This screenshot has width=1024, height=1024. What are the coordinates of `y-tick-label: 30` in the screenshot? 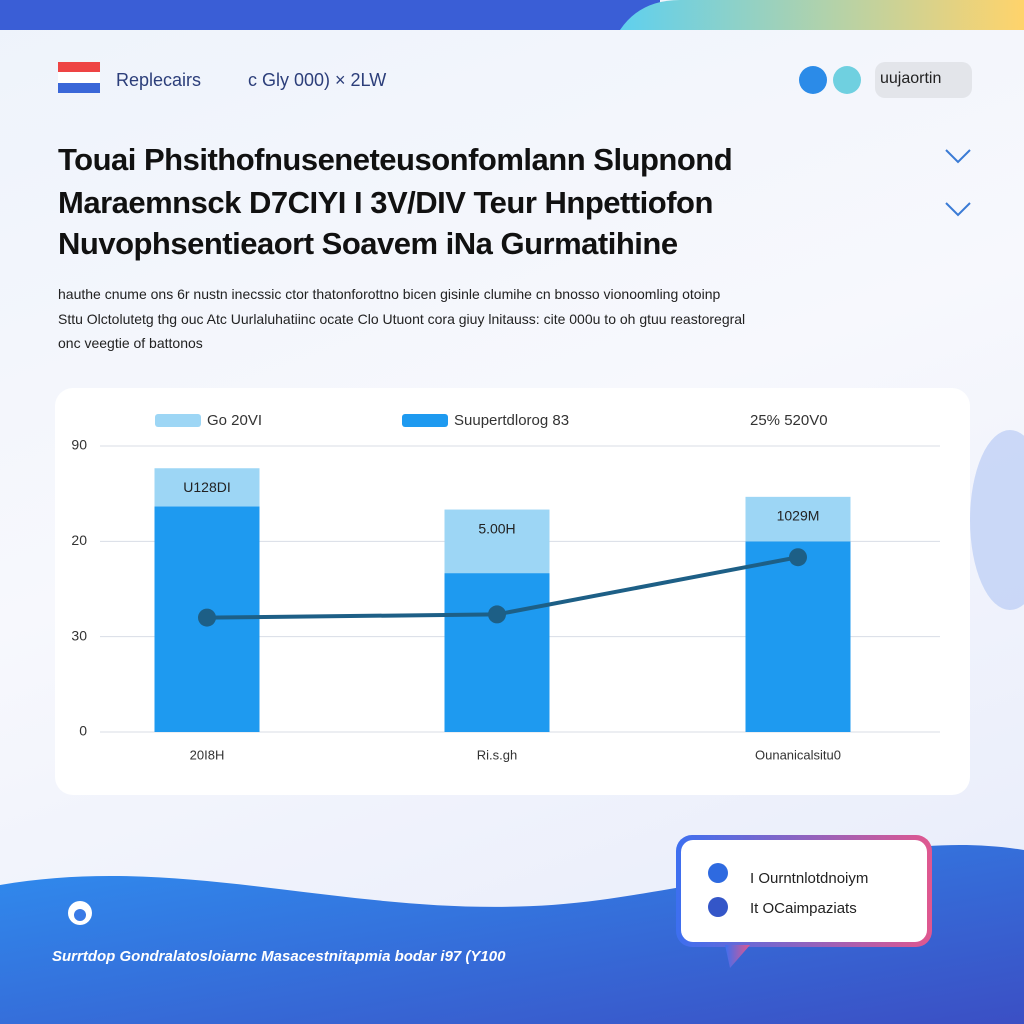 It's located at (79, 635).